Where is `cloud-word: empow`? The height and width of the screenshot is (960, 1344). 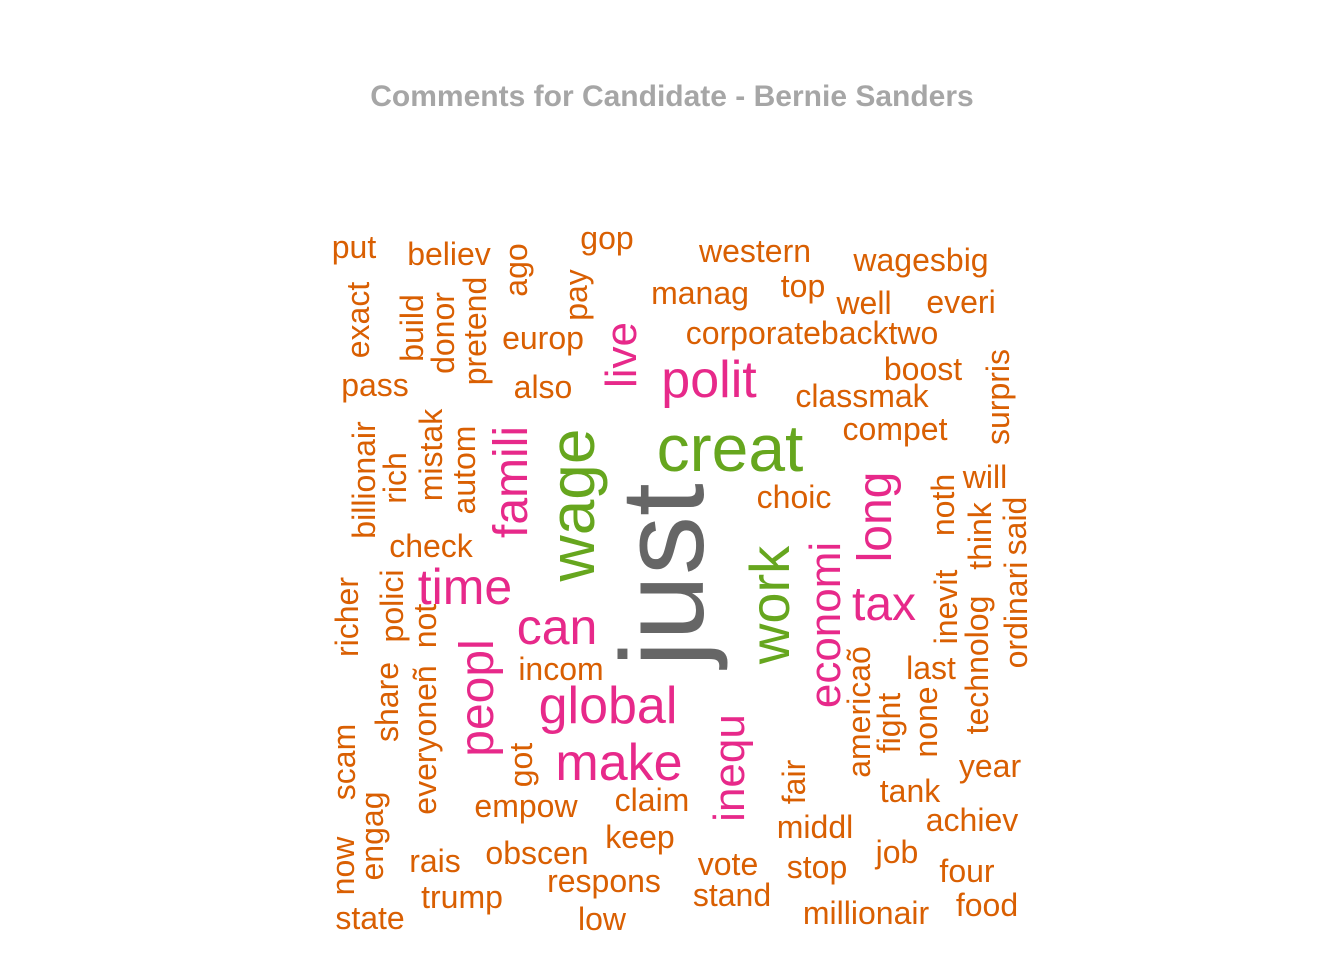
cloud-word: empow is located at coordinates (526, 806).